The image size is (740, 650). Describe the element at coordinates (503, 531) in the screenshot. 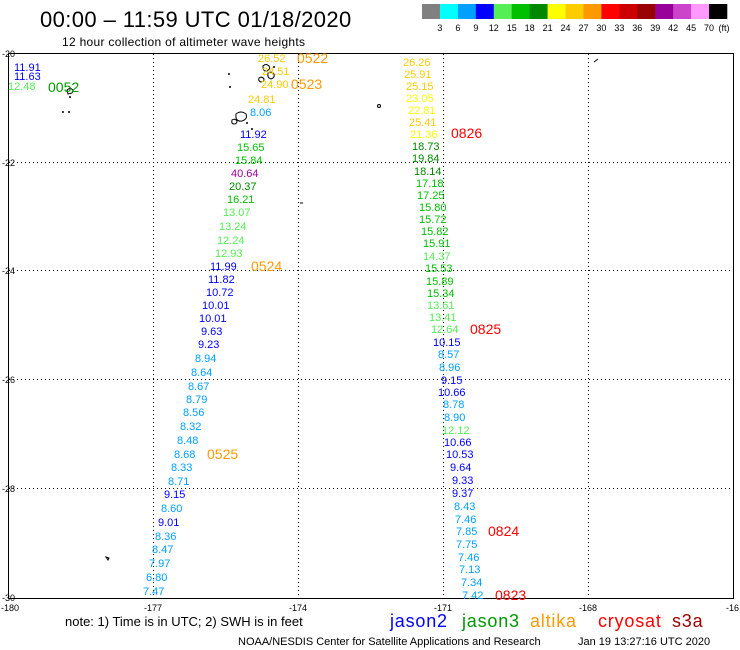

I see `pass-label: 0824` at that location.